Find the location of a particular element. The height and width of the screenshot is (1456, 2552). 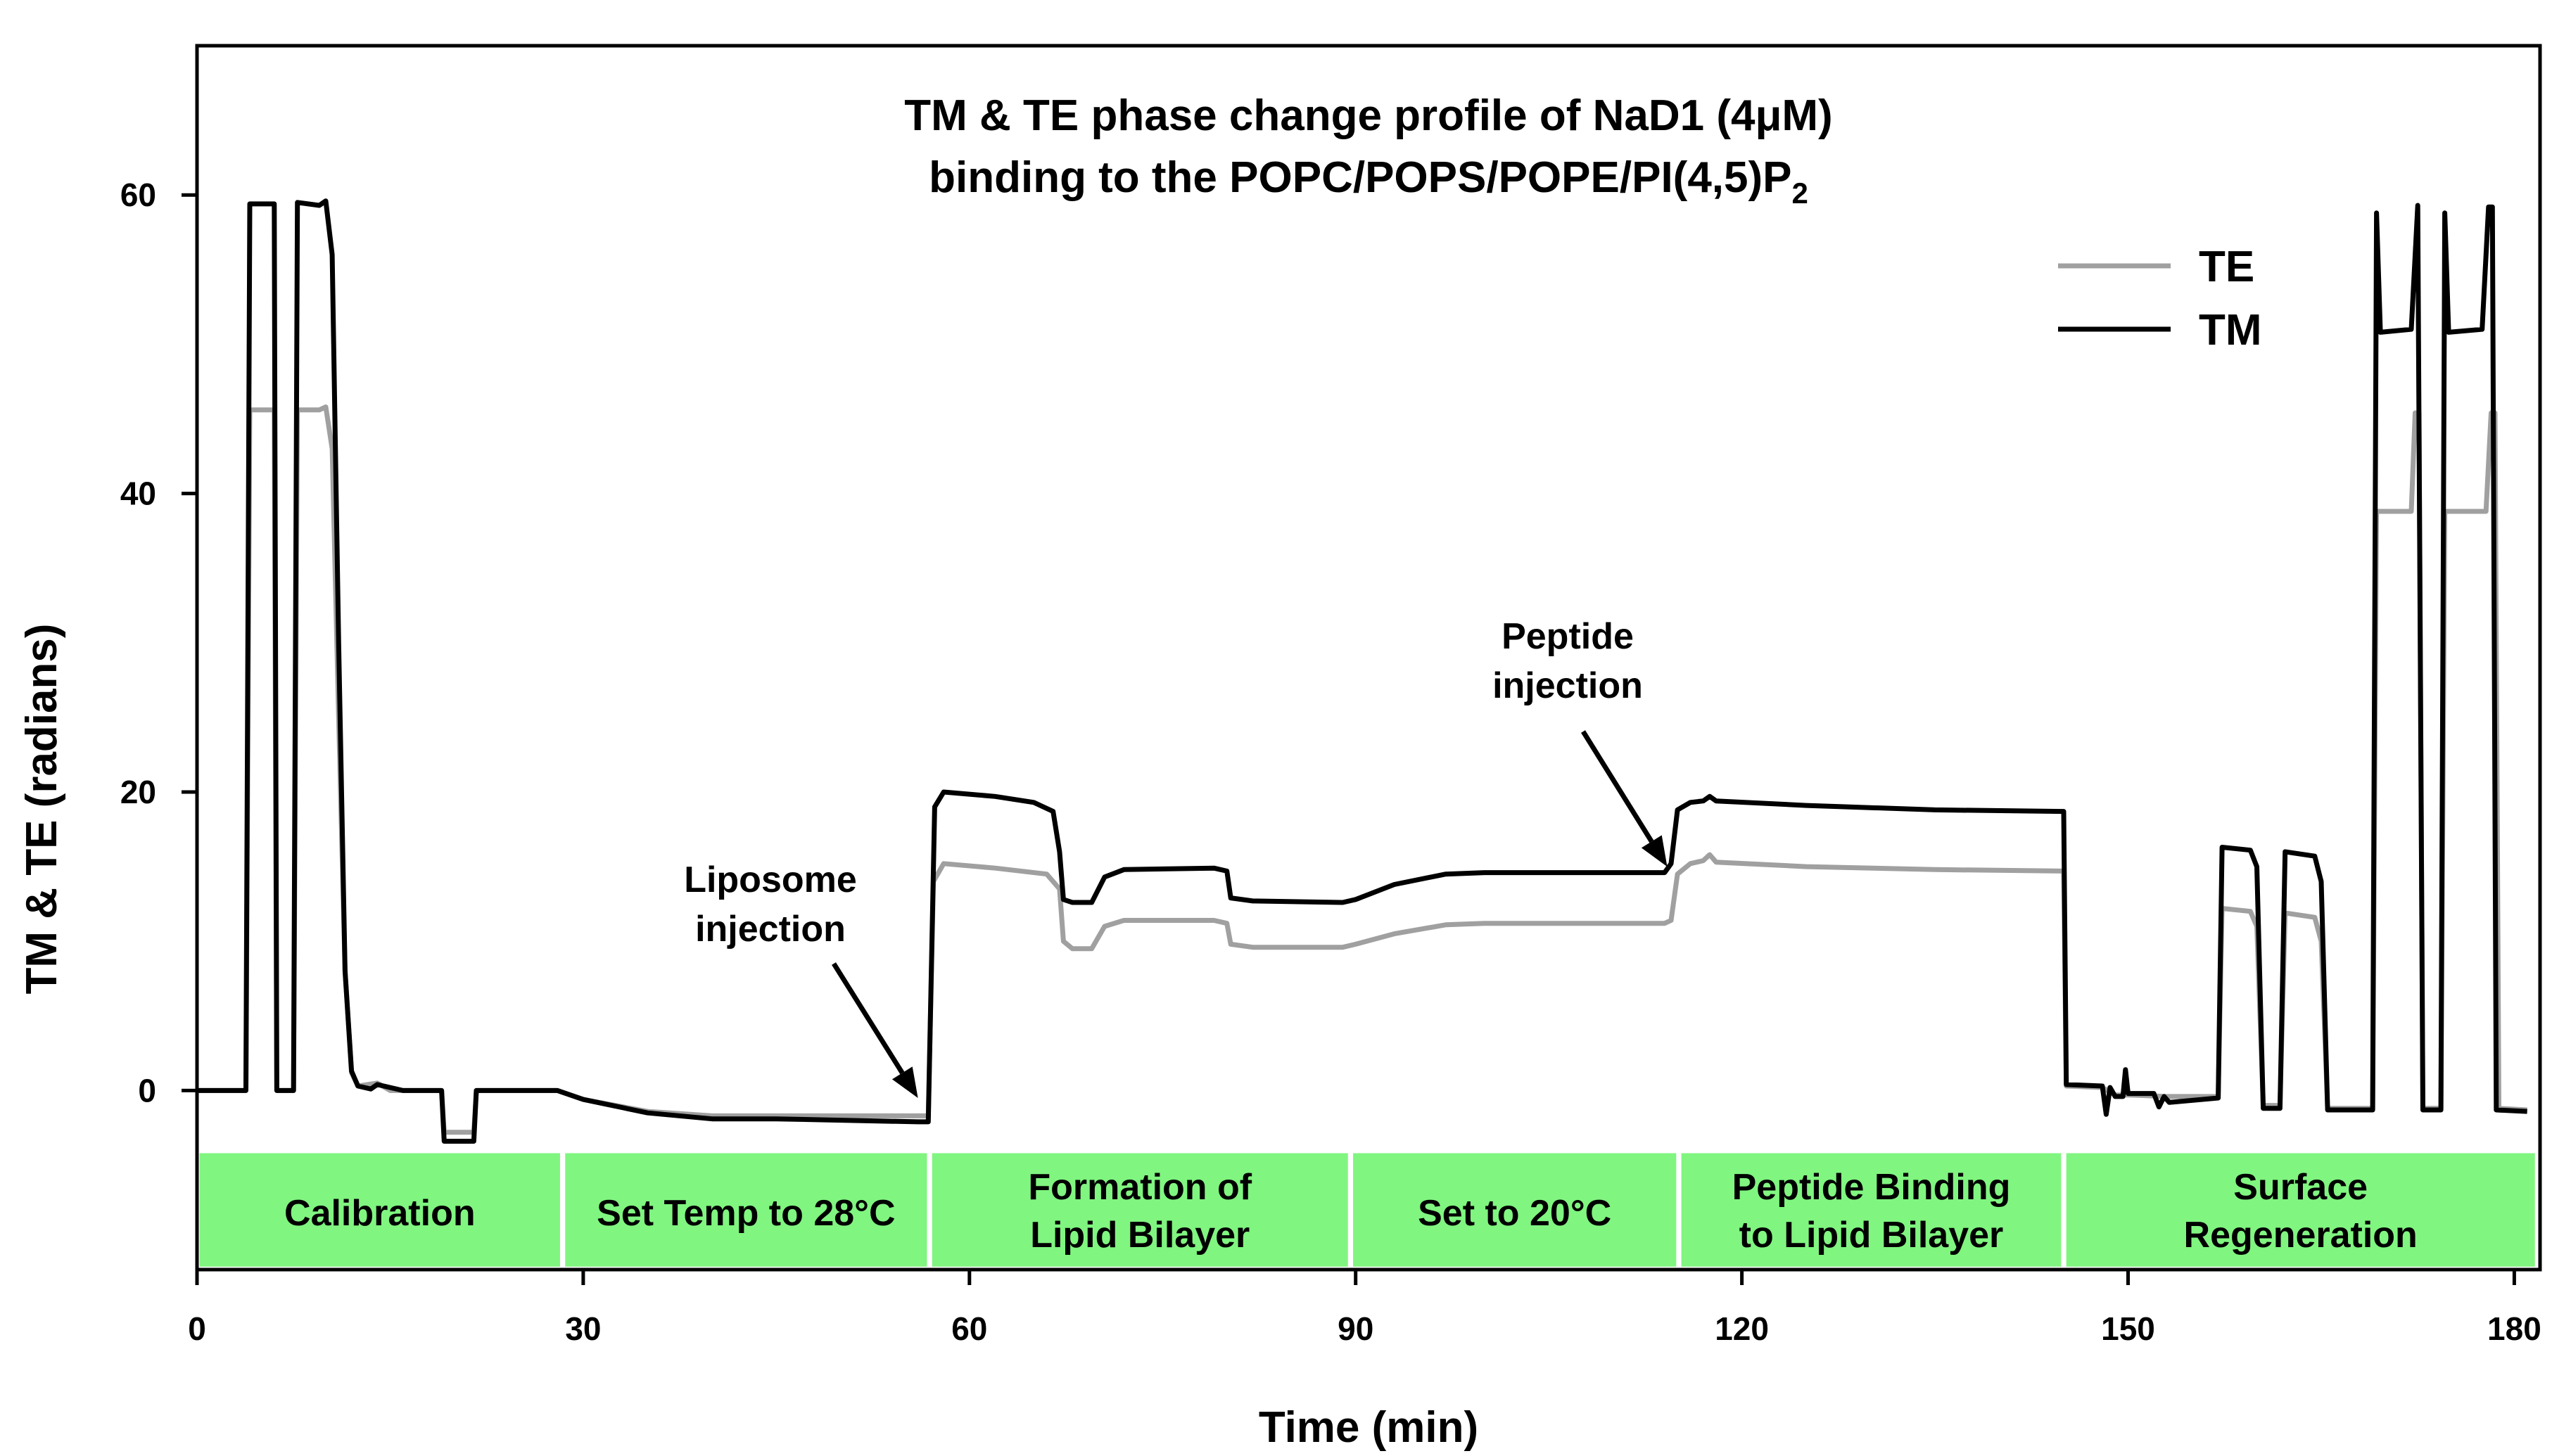

legend-label: TM is located at coordinates (2230, 330).